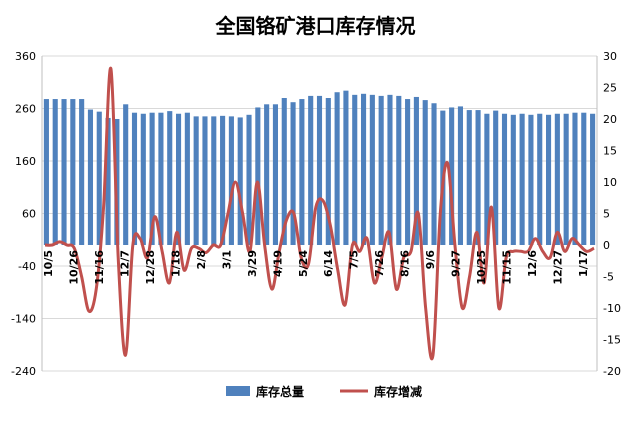 The image size is (631, 422). Describe the element at coordinates (405, 263) in the screenshot. I see `x-tick-label: 8/16` at that location.